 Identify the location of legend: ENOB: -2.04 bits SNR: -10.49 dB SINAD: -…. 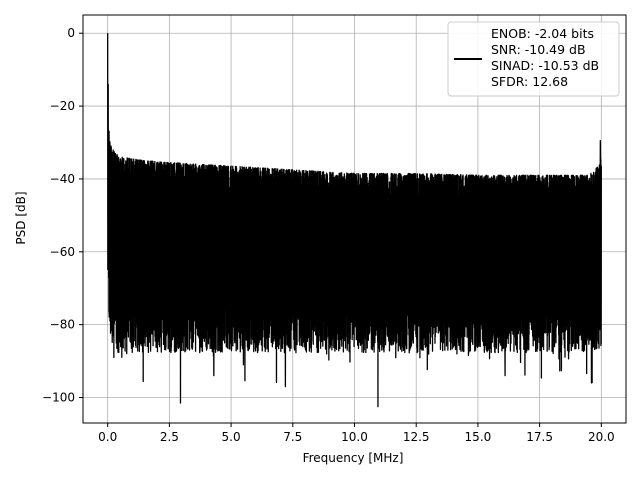
(533, 59).